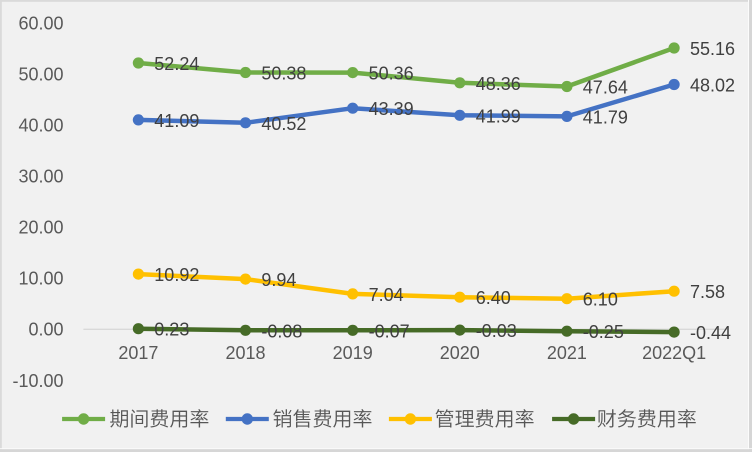  Describe the element at coordinates (283, 124) in the screenshot. I see `svg-text: 40.52` at that location.